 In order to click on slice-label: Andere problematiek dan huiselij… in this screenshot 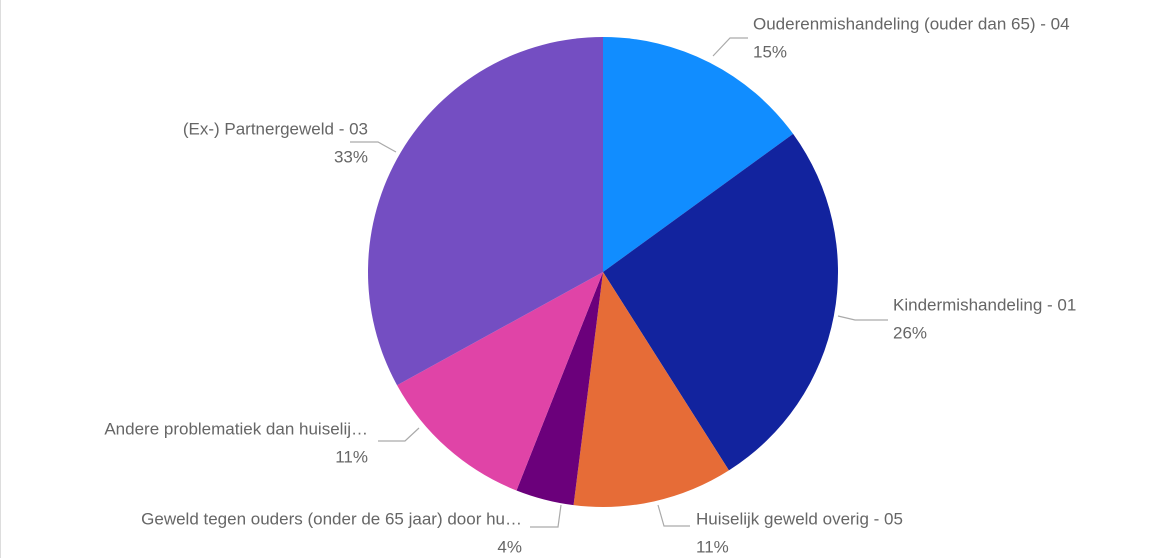, I will do `click(236, 428)`.